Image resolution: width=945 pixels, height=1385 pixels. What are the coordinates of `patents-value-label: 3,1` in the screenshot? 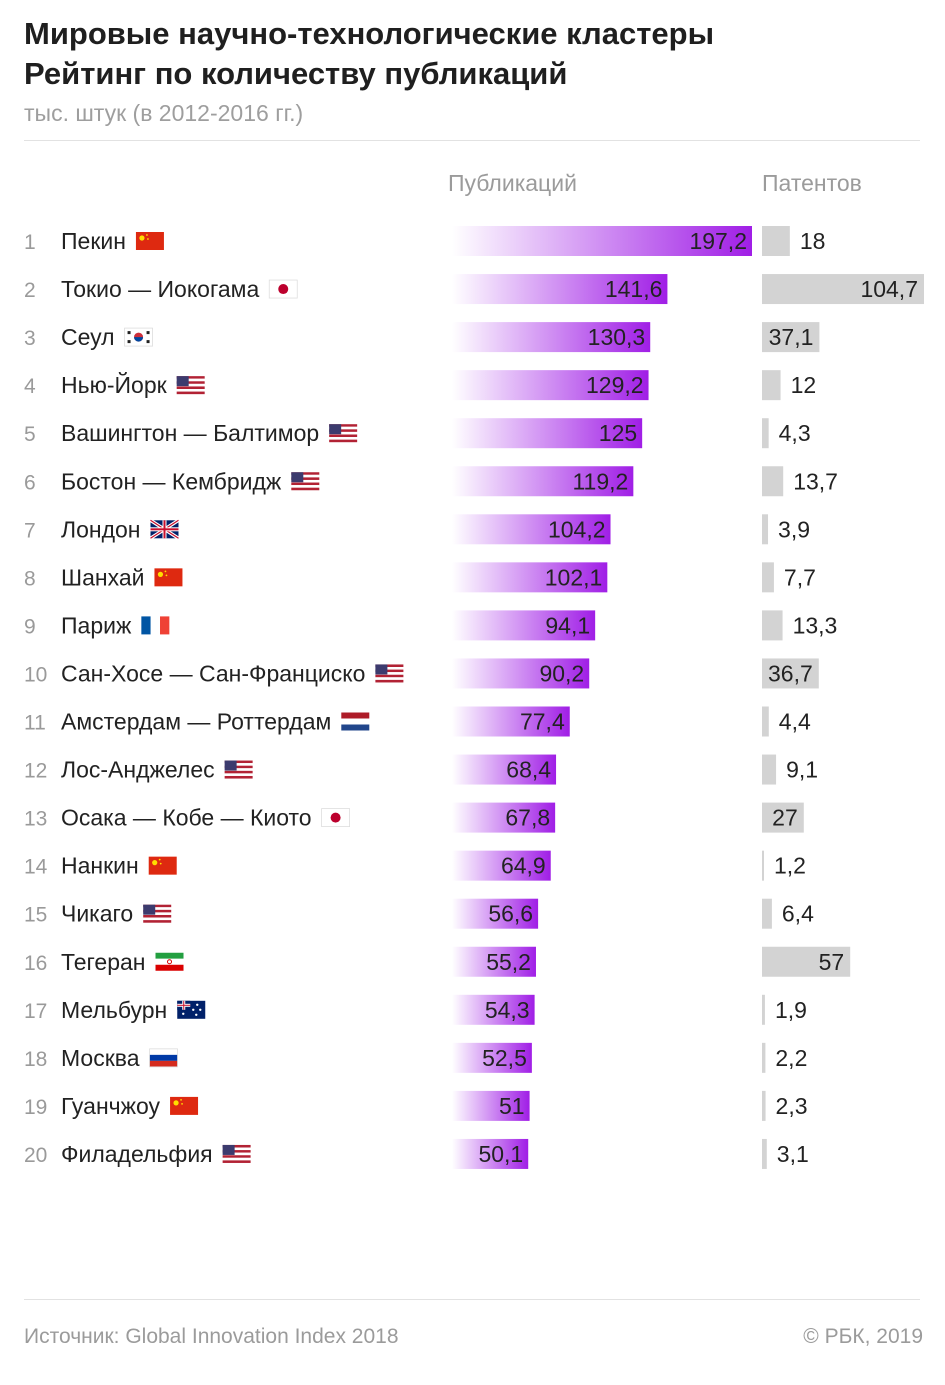 It's located at (793, 1154).